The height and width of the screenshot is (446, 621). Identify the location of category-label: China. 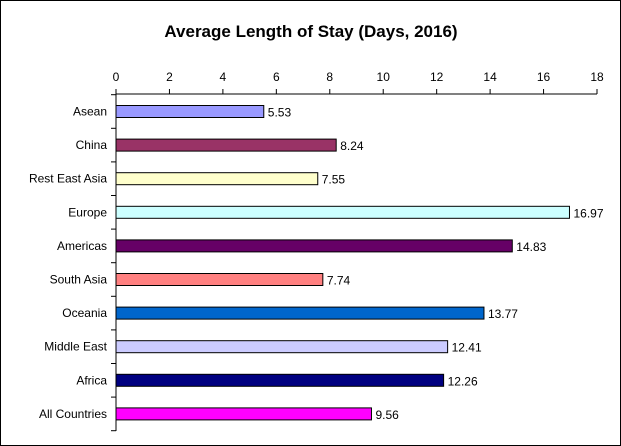
(92, 145).